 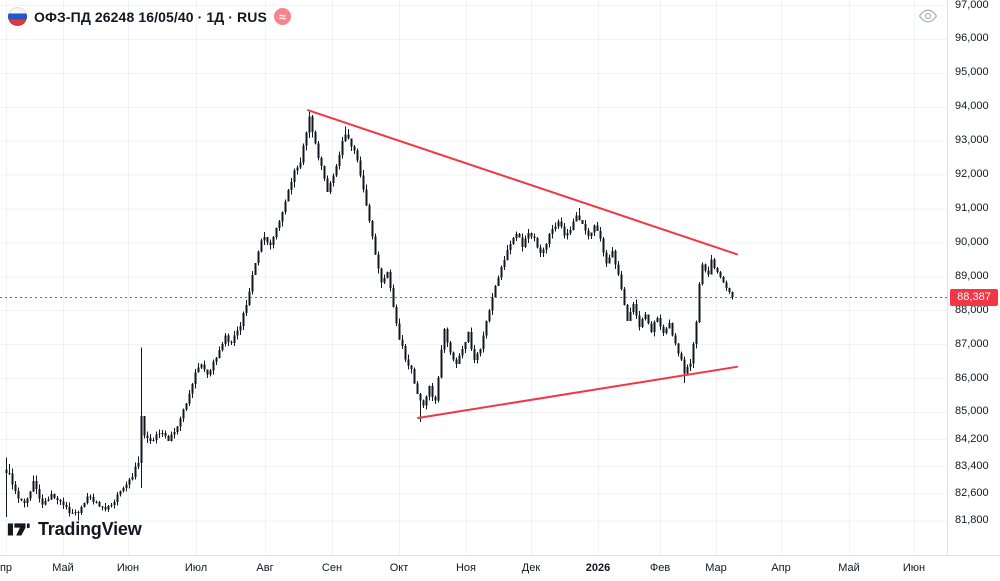 What do you see at coordinates (90, 528) in the screenshot?
I see `tradingview-logo-text: TradingView` at bounding box center [90, 528].